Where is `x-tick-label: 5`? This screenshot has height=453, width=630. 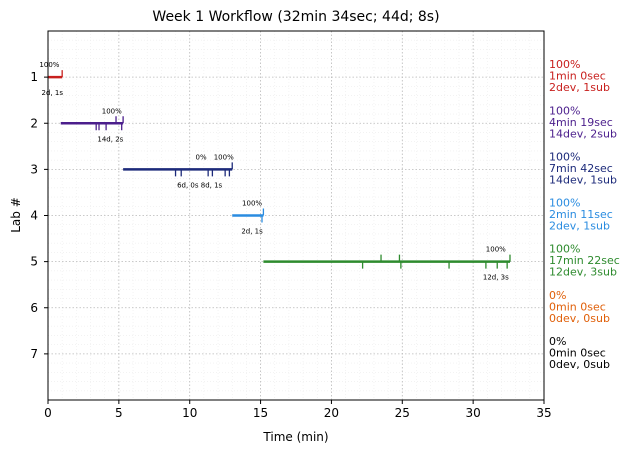
x-tick-label: 5 is located at coordinates (119, 413).